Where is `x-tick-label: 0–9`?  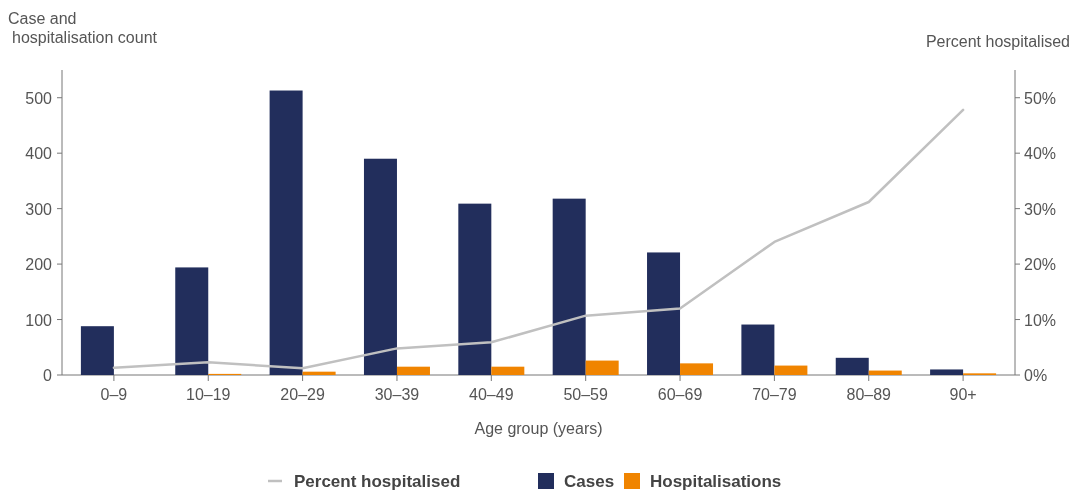 x-tick-label: 0–9 is located at coordinates (114, 394).